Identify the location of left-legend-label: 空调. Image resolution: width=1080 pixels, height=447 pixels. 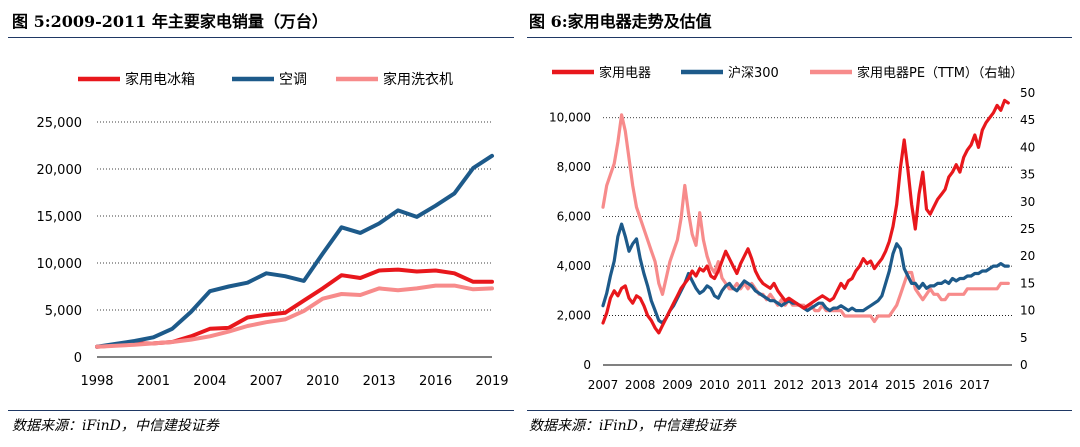
(293, 80).